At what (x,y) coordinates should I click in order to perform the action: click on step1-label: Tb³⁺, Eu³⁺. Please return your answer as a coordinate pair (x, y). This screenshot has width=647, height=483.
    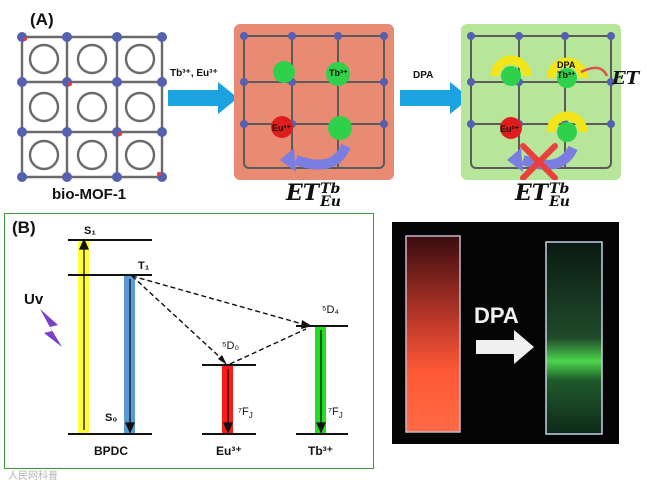
    Looking at the image, I should click on (194, 73).